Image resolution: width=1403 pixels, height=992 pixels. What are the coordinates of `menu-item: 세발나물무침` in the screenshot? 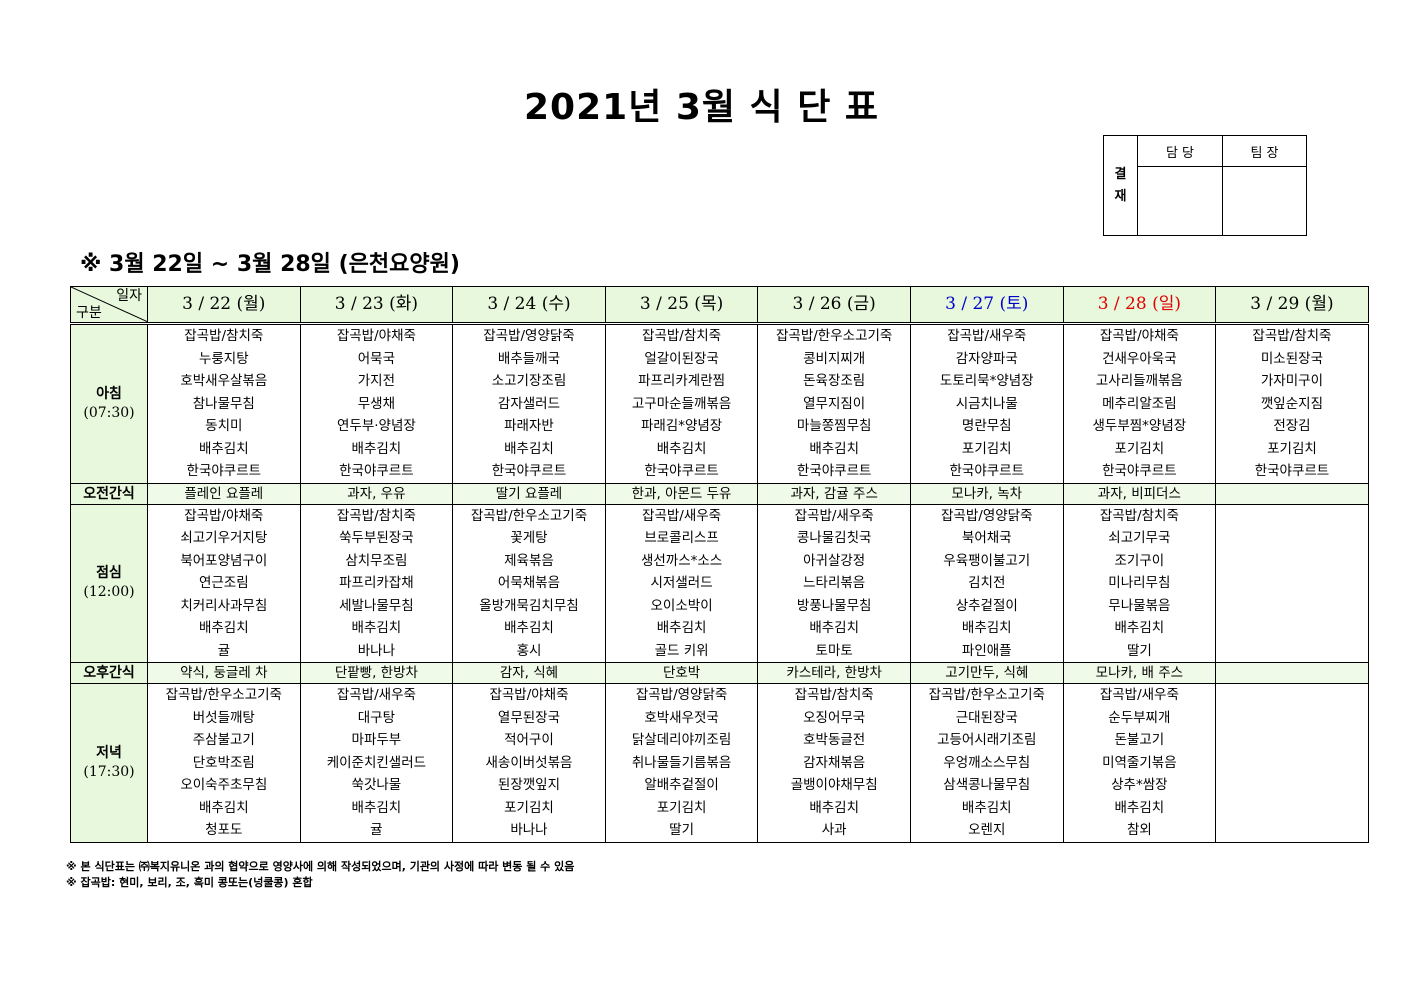 It's located at (376, 605).